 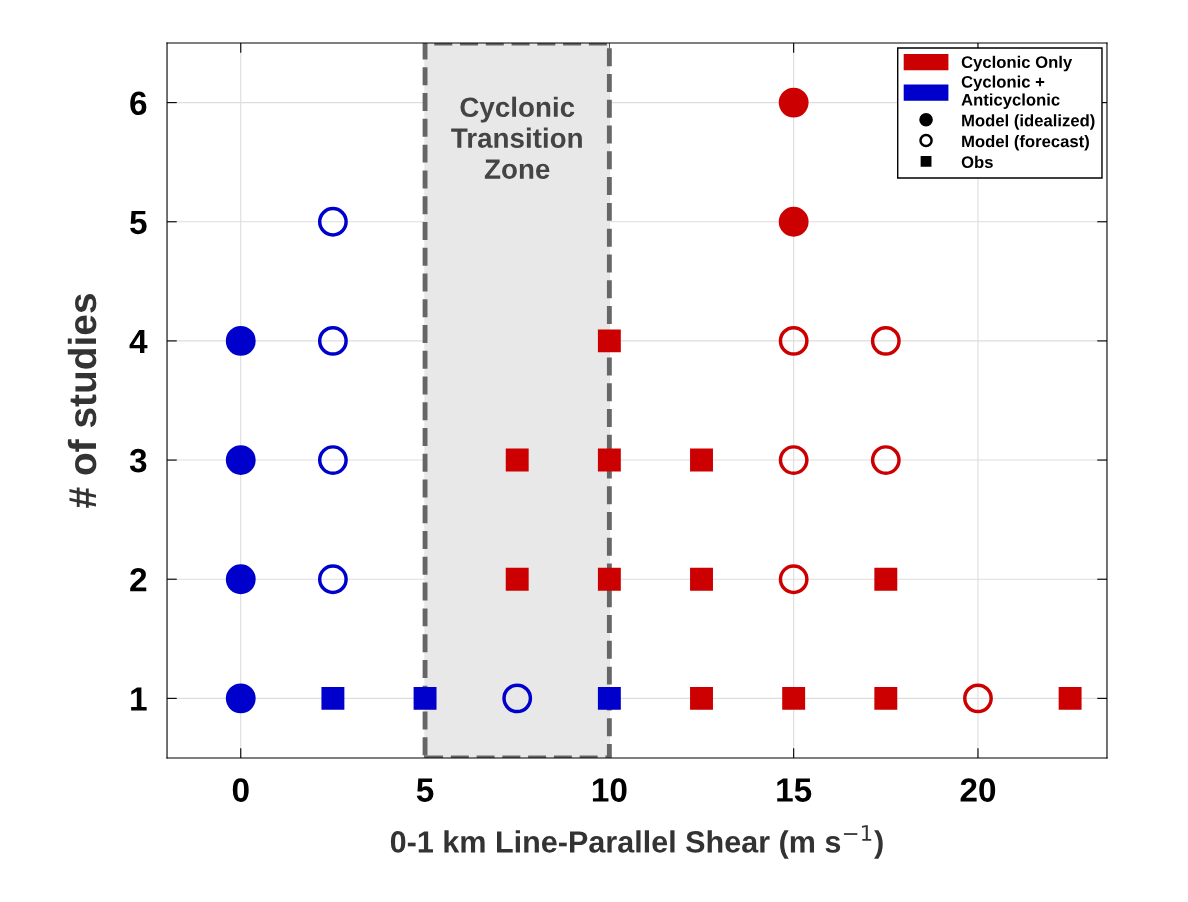 I want to click on y-tick-label: 2, so click(x=138, y=580).